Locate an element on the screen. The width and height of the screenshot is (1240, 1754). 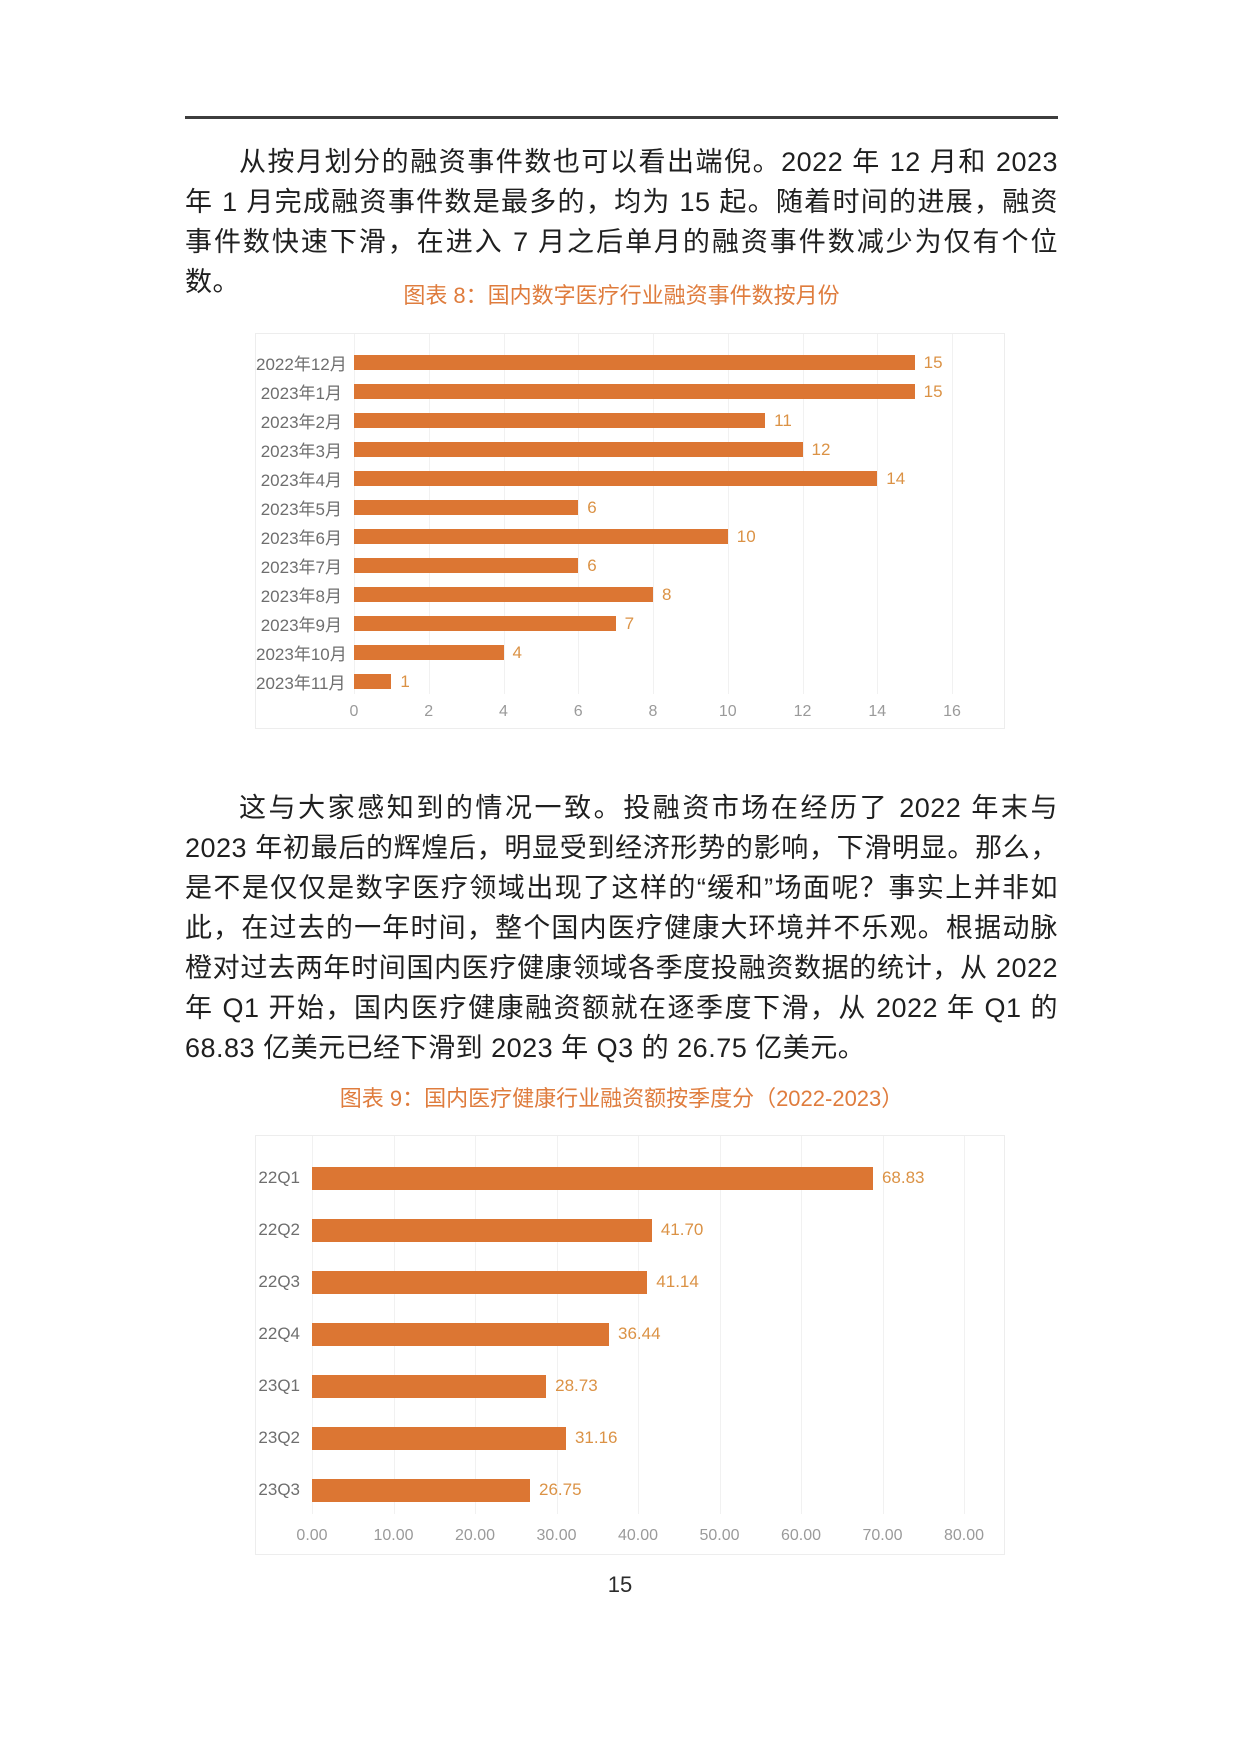
category-label: 2023年1月 is located at coordinates (301, 393).